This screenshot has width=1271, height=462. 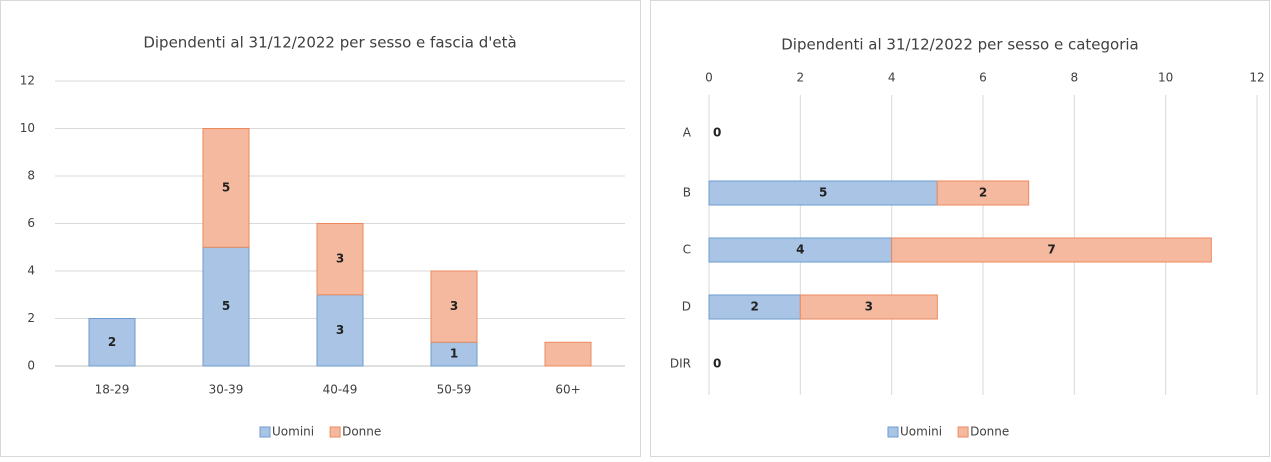 What do you see at coordinates (892, 78) in the screenshot?
I see `x-tick-label: 4` at bounding box center [892, 78].